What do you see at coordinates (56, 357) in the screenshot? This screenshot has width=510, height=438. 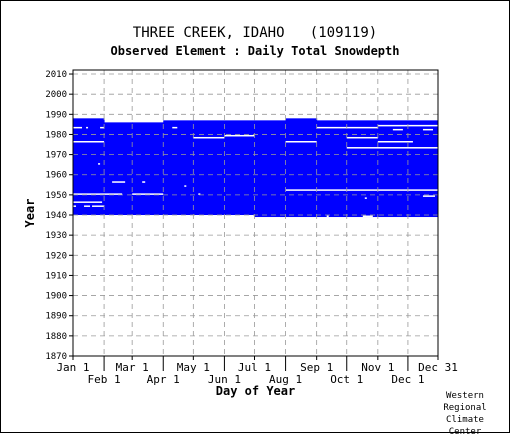 I see `y-tick-label: 1870` at bounding box center [56, 357].